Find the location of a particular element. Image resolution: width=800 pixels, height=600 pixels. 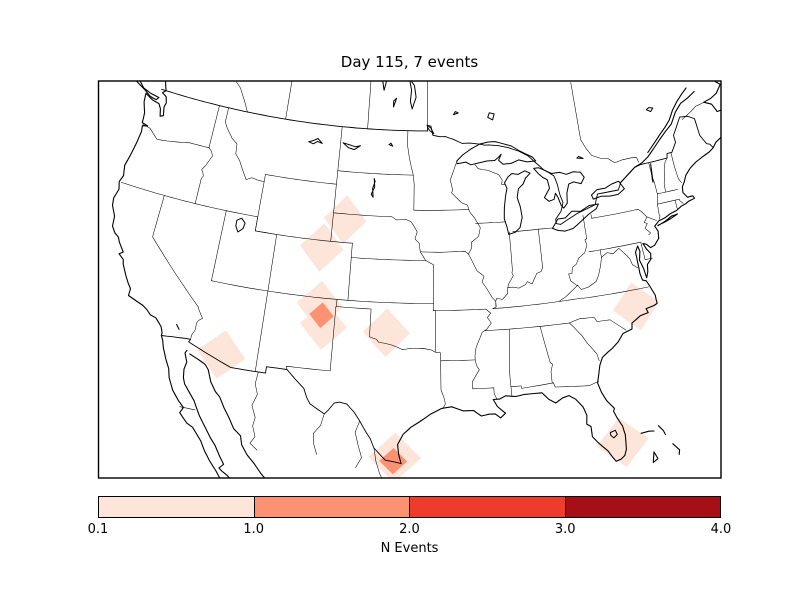

colorbar-tick-4.0: 4.0 is located at coordinates (721, 529).